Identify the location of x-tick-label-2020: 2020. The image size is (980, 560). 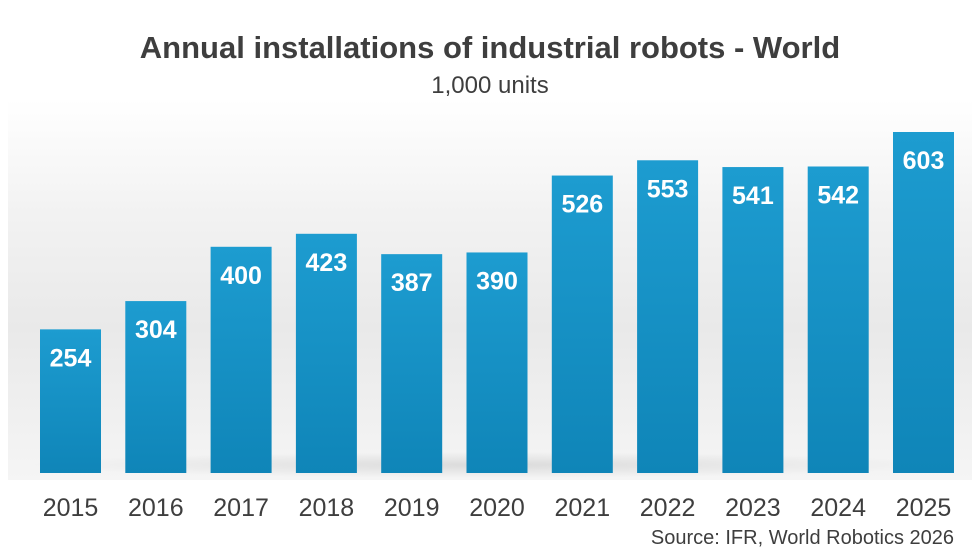
(497, 508).